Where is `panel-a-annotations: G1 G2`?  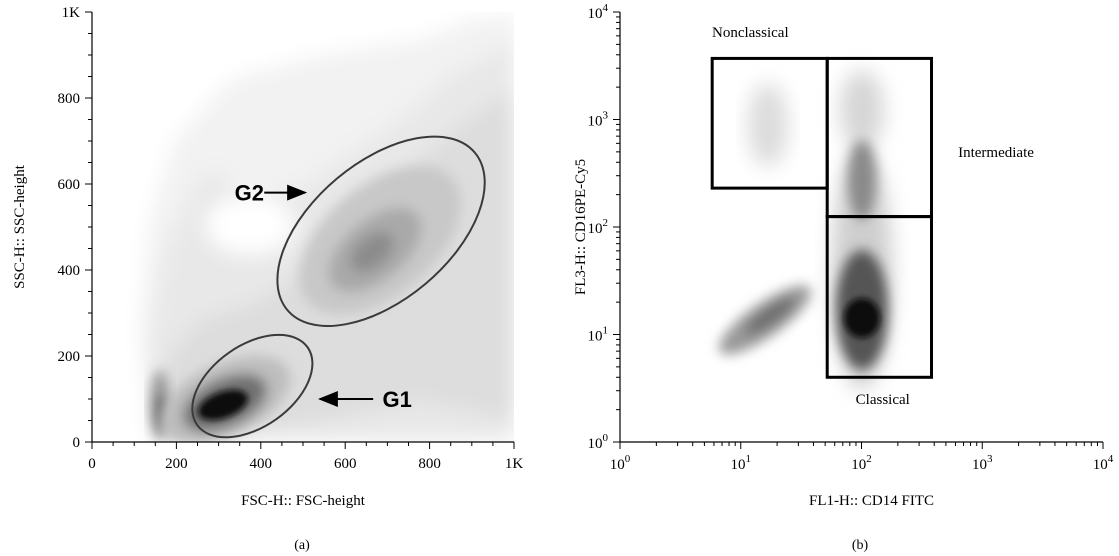 panel-a-annotations: G1 G2 is located at coordinates (323, 296).